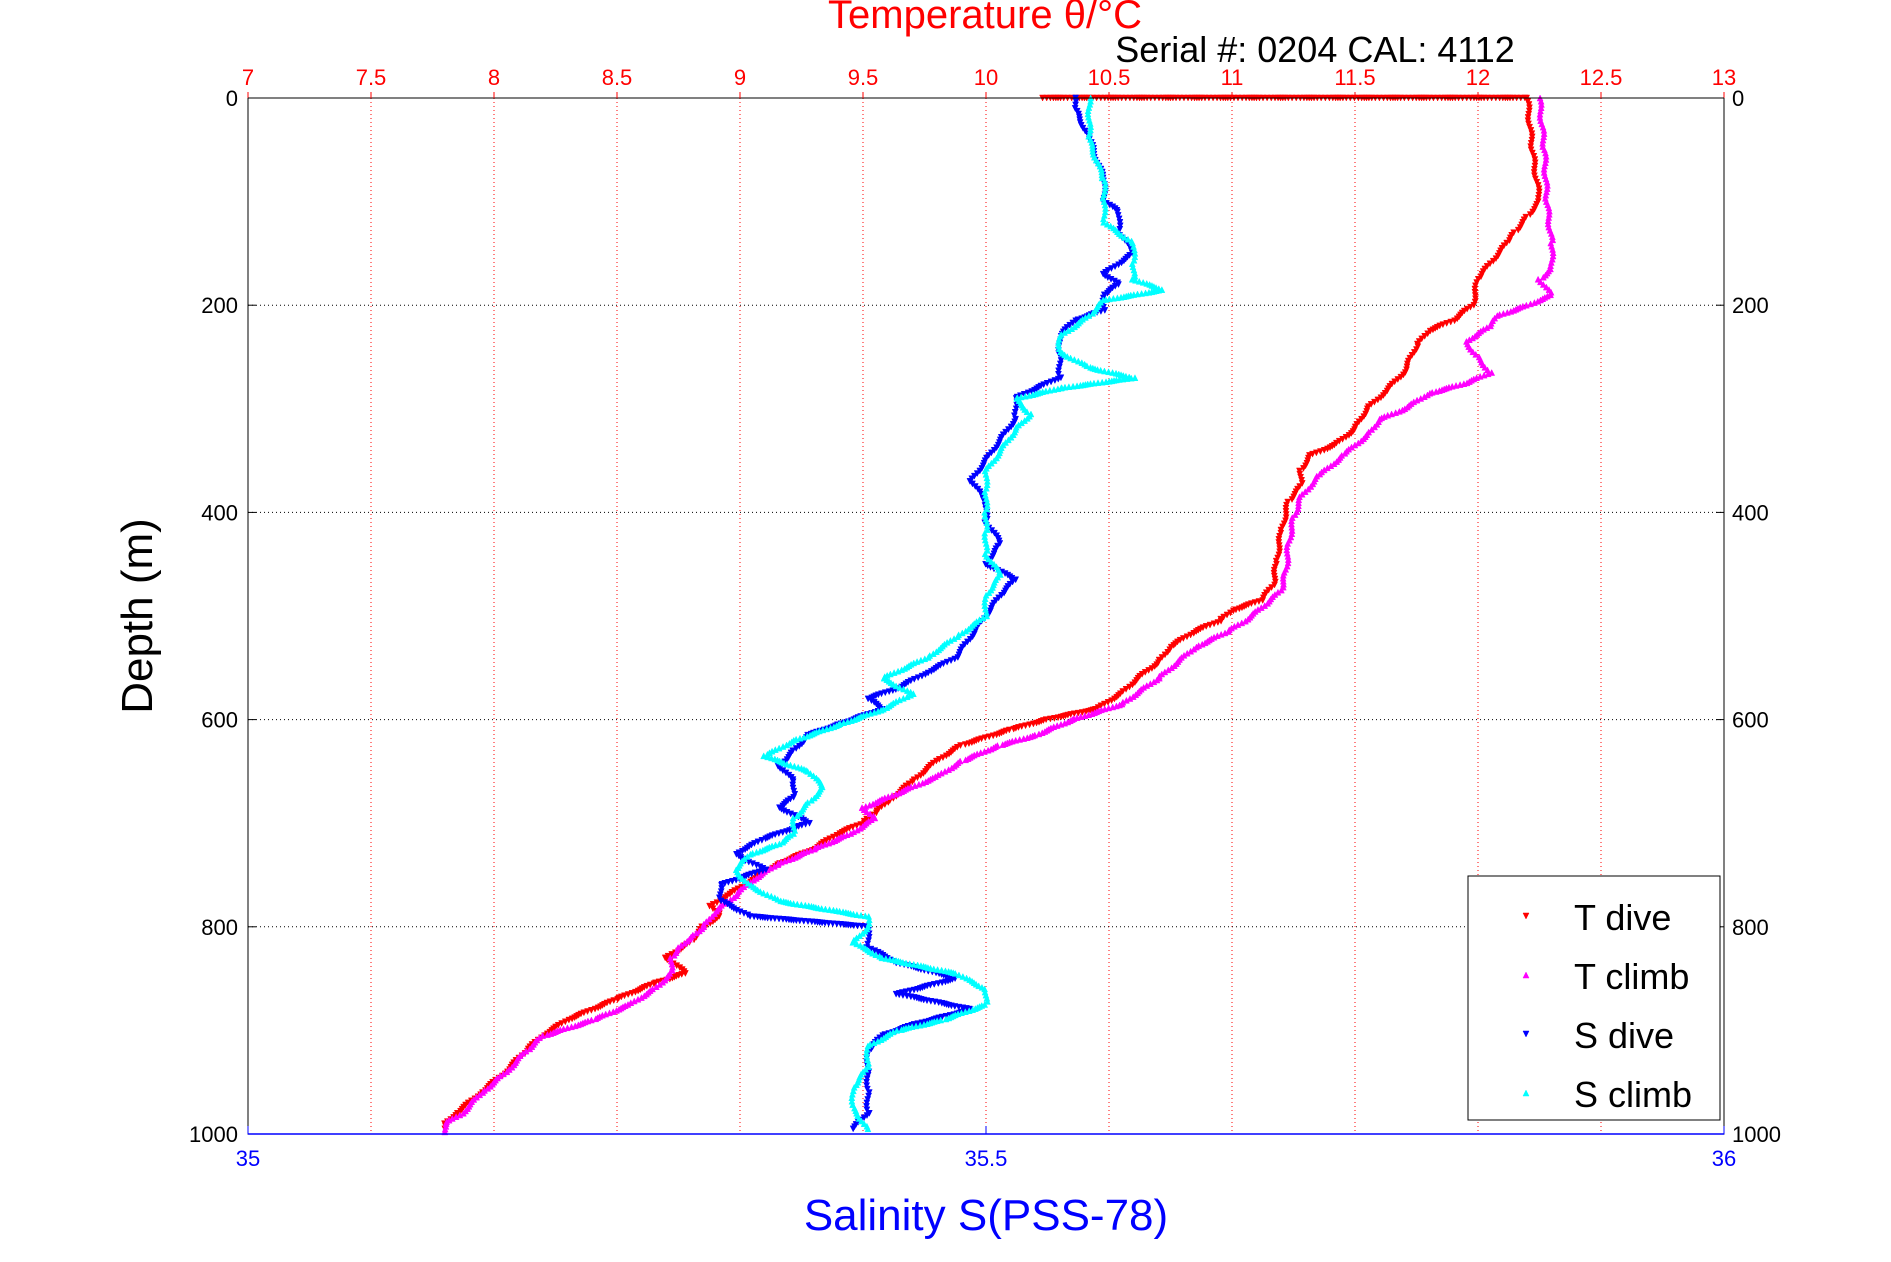  Describe the element at coordinates (1750, 512) in the screenshot. I see `depth-tick-label-right: 400` at that location.